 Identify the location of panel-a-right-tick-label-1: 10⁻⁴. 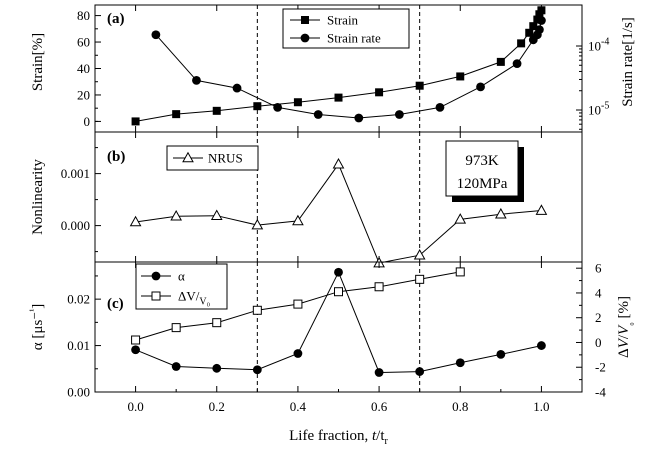
(598, 45).